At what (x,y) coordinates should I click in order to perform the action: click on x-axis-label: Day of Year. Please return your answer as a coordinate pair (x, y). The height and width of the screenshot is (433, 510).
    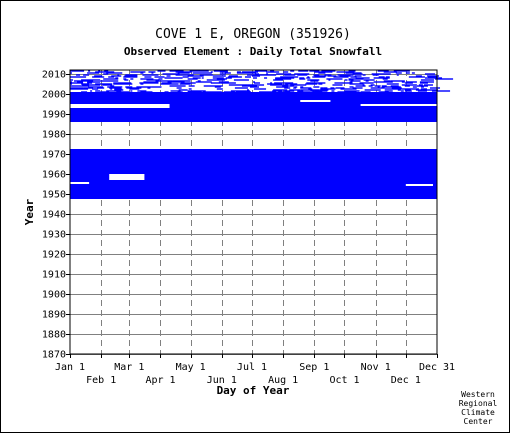
    Looking at the image, I should click on (253, 390).